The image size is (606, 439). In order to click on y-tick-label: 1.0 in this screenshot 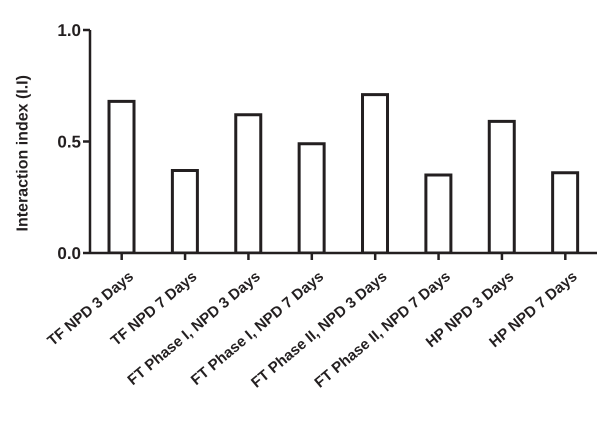, I will do `click(69, 30)`.